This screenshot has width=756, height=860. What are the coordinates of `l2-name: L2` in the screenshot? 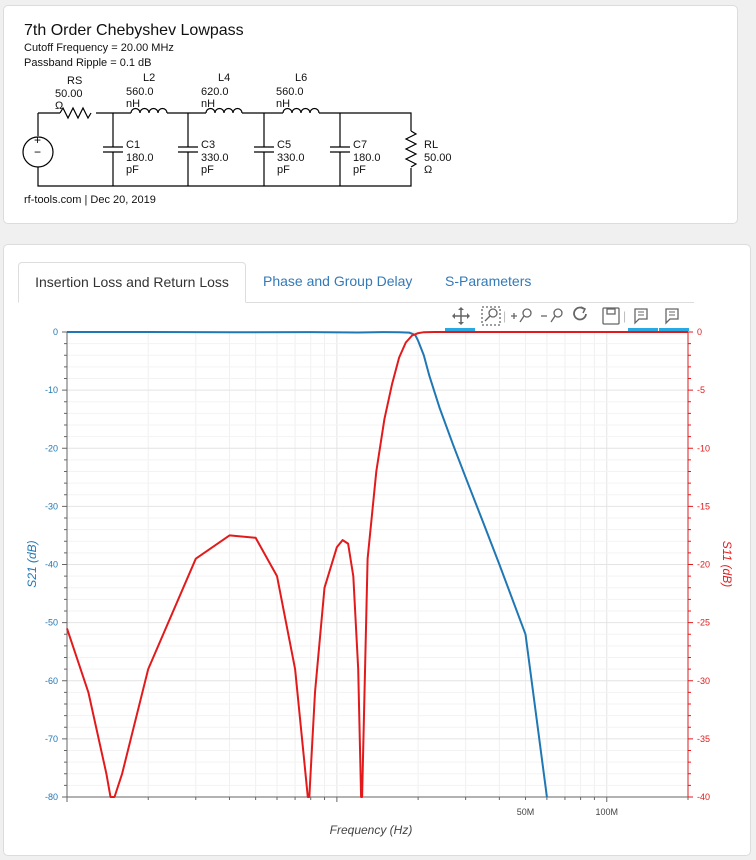 It's located at (149, 78).